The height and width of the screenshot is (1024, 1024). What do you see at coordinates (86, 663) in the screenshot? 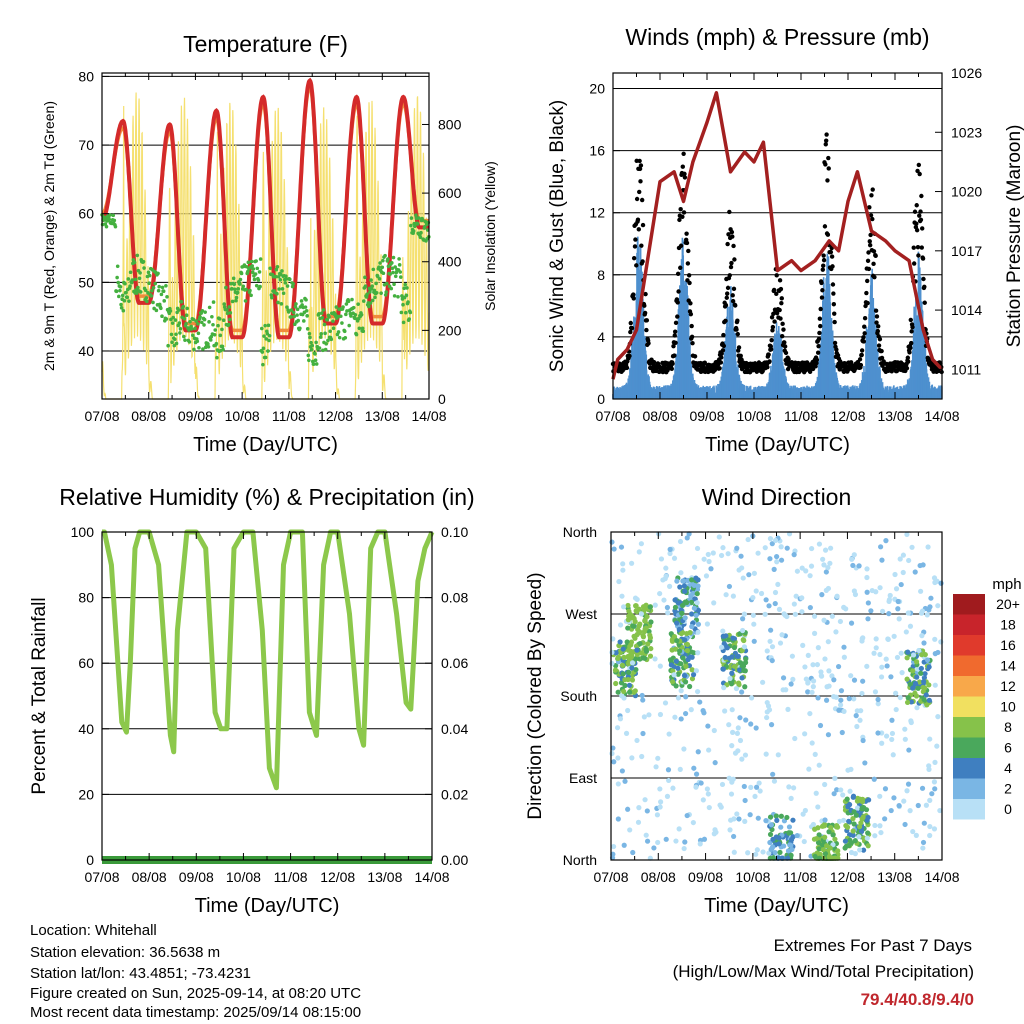
I see `y-tick-label: 60` at bounding box center [86, 663].